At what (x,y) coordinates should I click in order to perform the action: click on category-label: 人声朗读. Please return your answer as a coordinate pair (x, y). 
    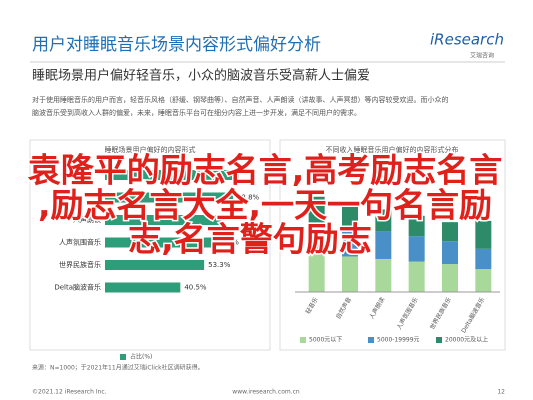
    Looking at the image, I should click on (87, 219).